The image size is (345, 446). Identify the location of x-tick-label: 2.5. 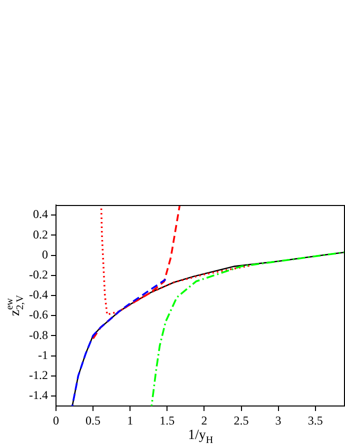
(241, 420).